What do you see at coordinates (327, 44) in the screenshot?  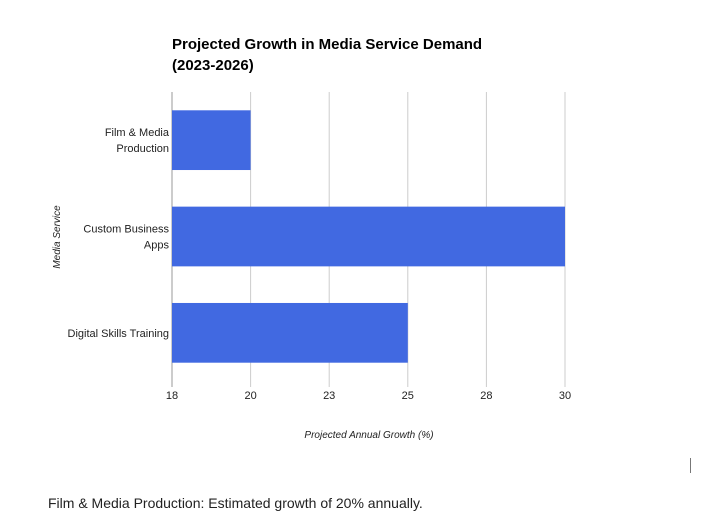 I see `chart-title-line-1: Projected Growth in Media Service Demand` at bounding box center [327, 44].